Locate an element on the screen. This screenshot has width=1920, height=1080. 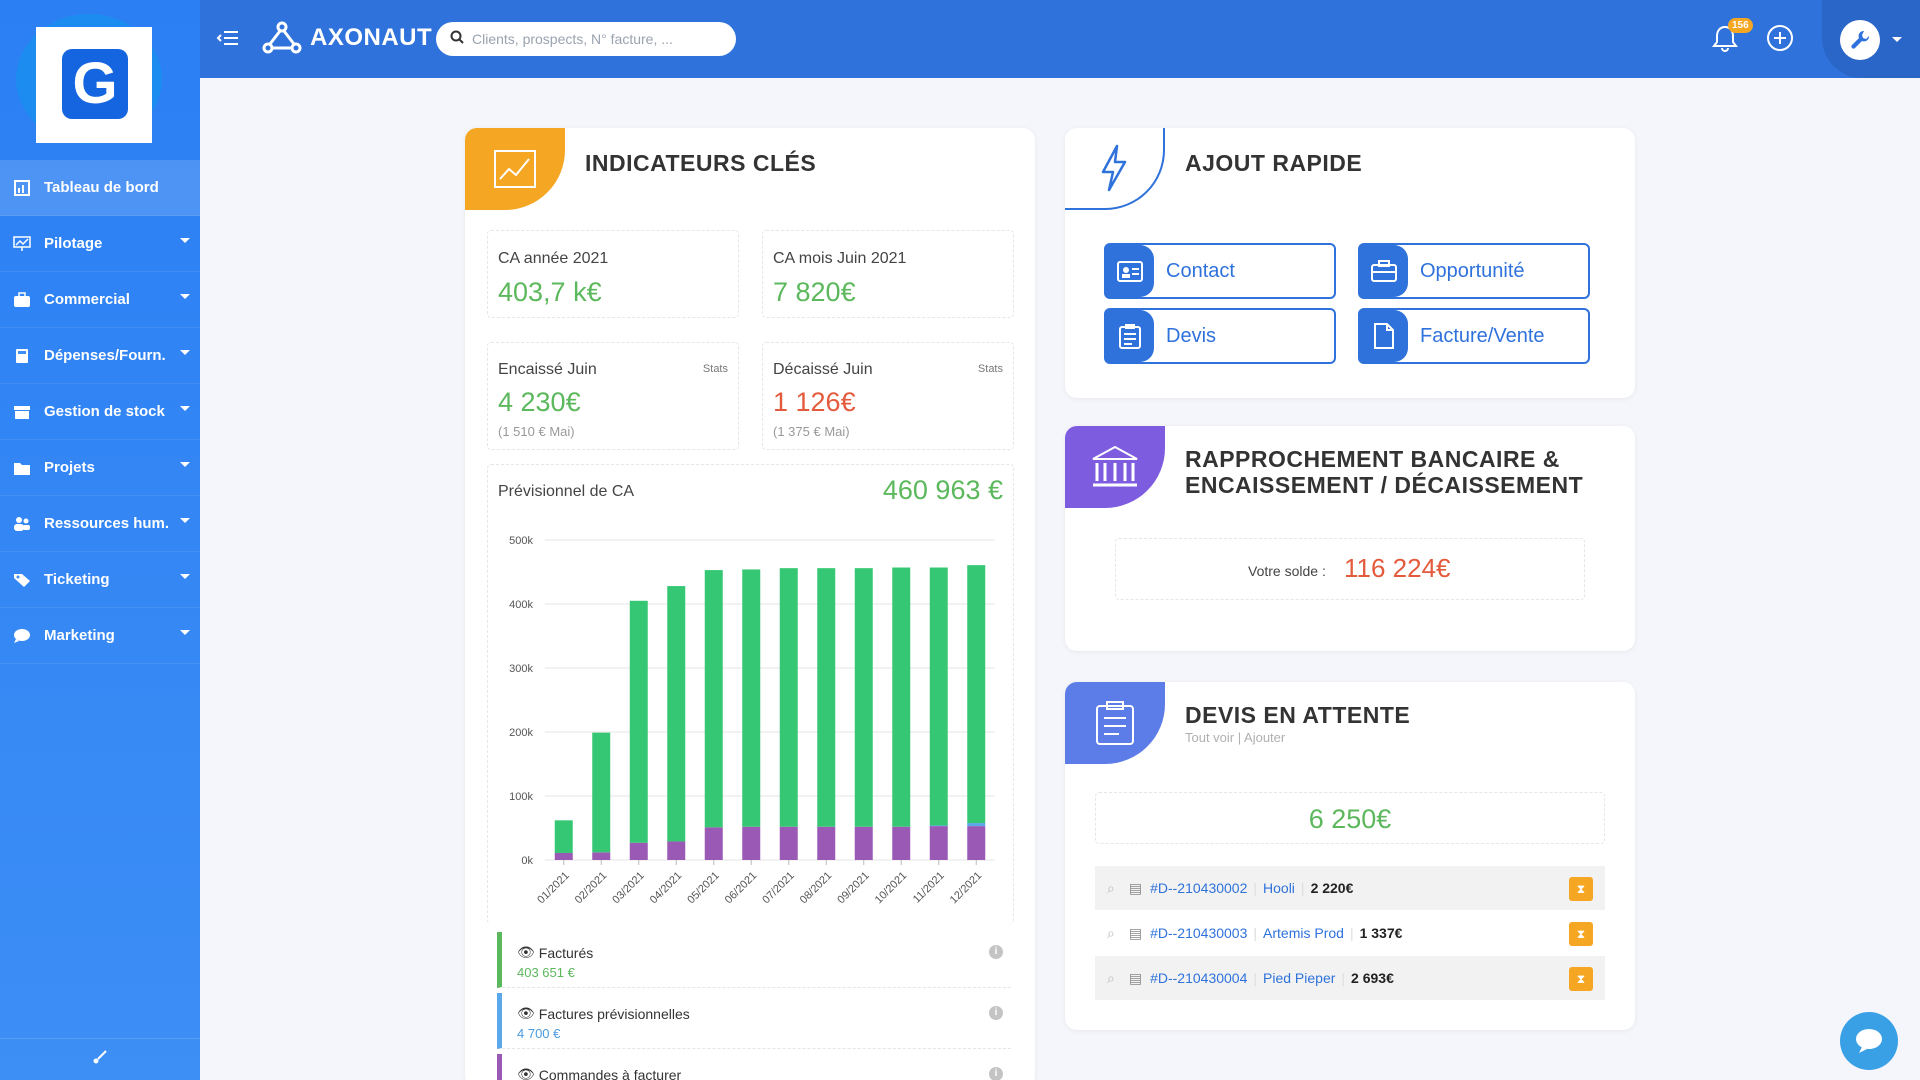
tools-menu is located at coordinates (1871, 39).